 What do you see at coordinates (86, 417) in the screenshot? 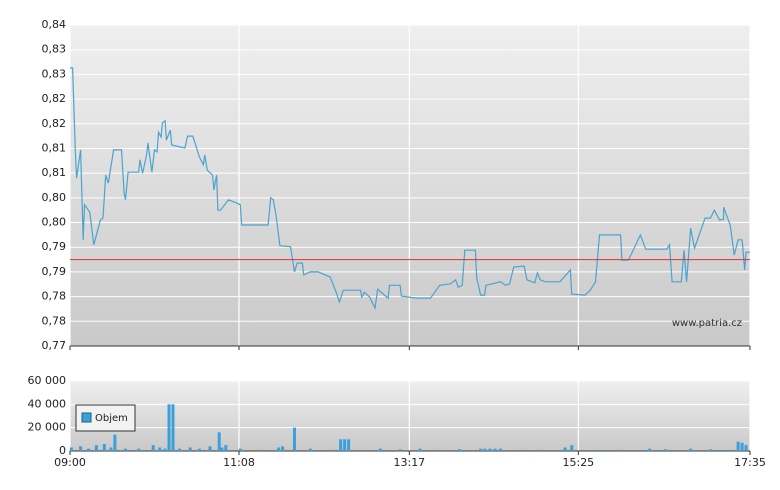
I see `legend-swatch` at bounding box center [86, 417].